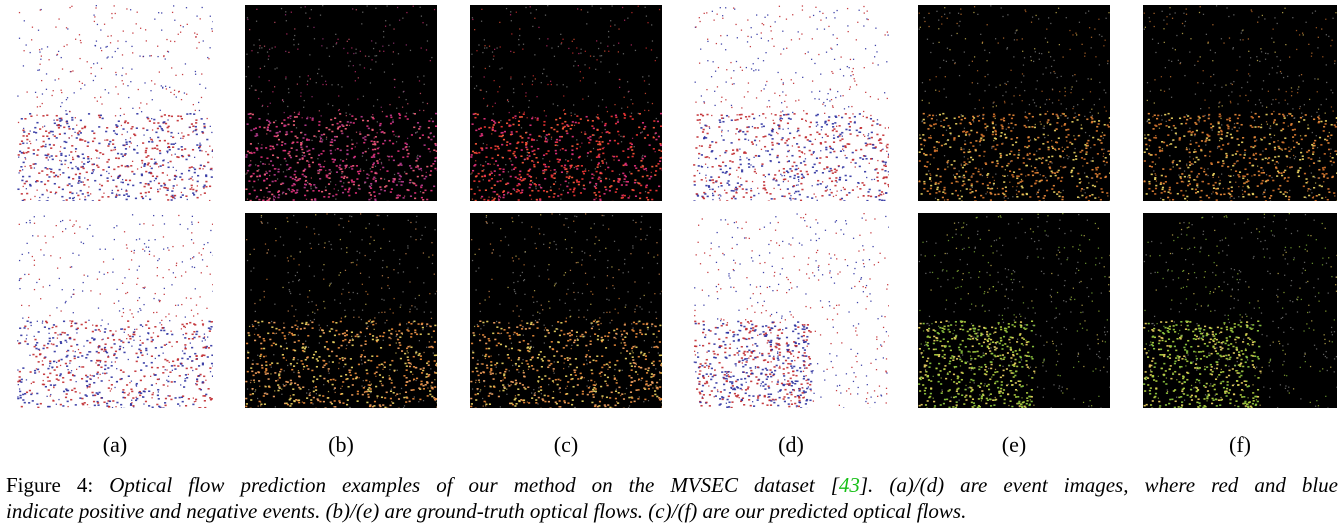 Image resolution: width=1343 pixels, height=530 pixels. What do you see at coordinates (791, 103) in the screenshot?
I see `panel-d-top-event-image` at bounding box center [791, 103].